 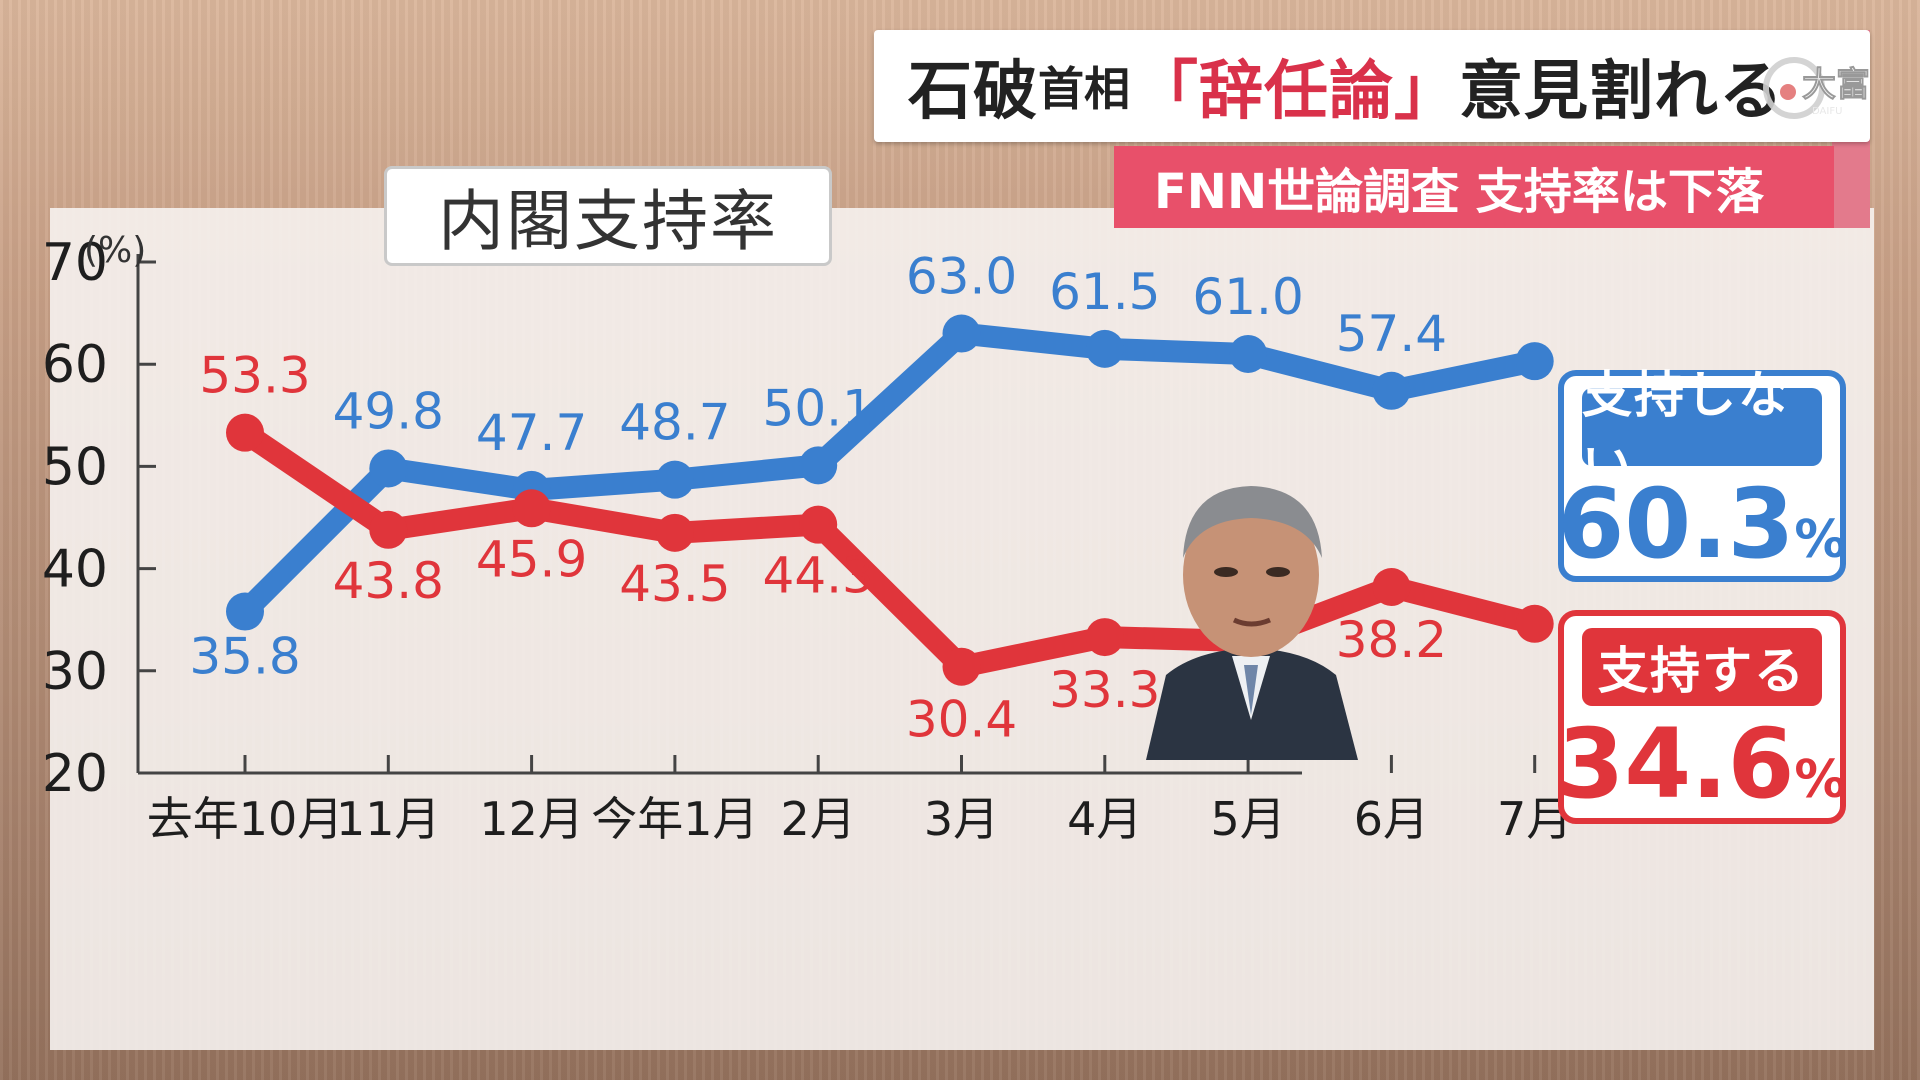 What do you see at coordinates (961, 819) in the screenshot?
I see `x-tick-label: 3月` at bounding box center [961, 819].